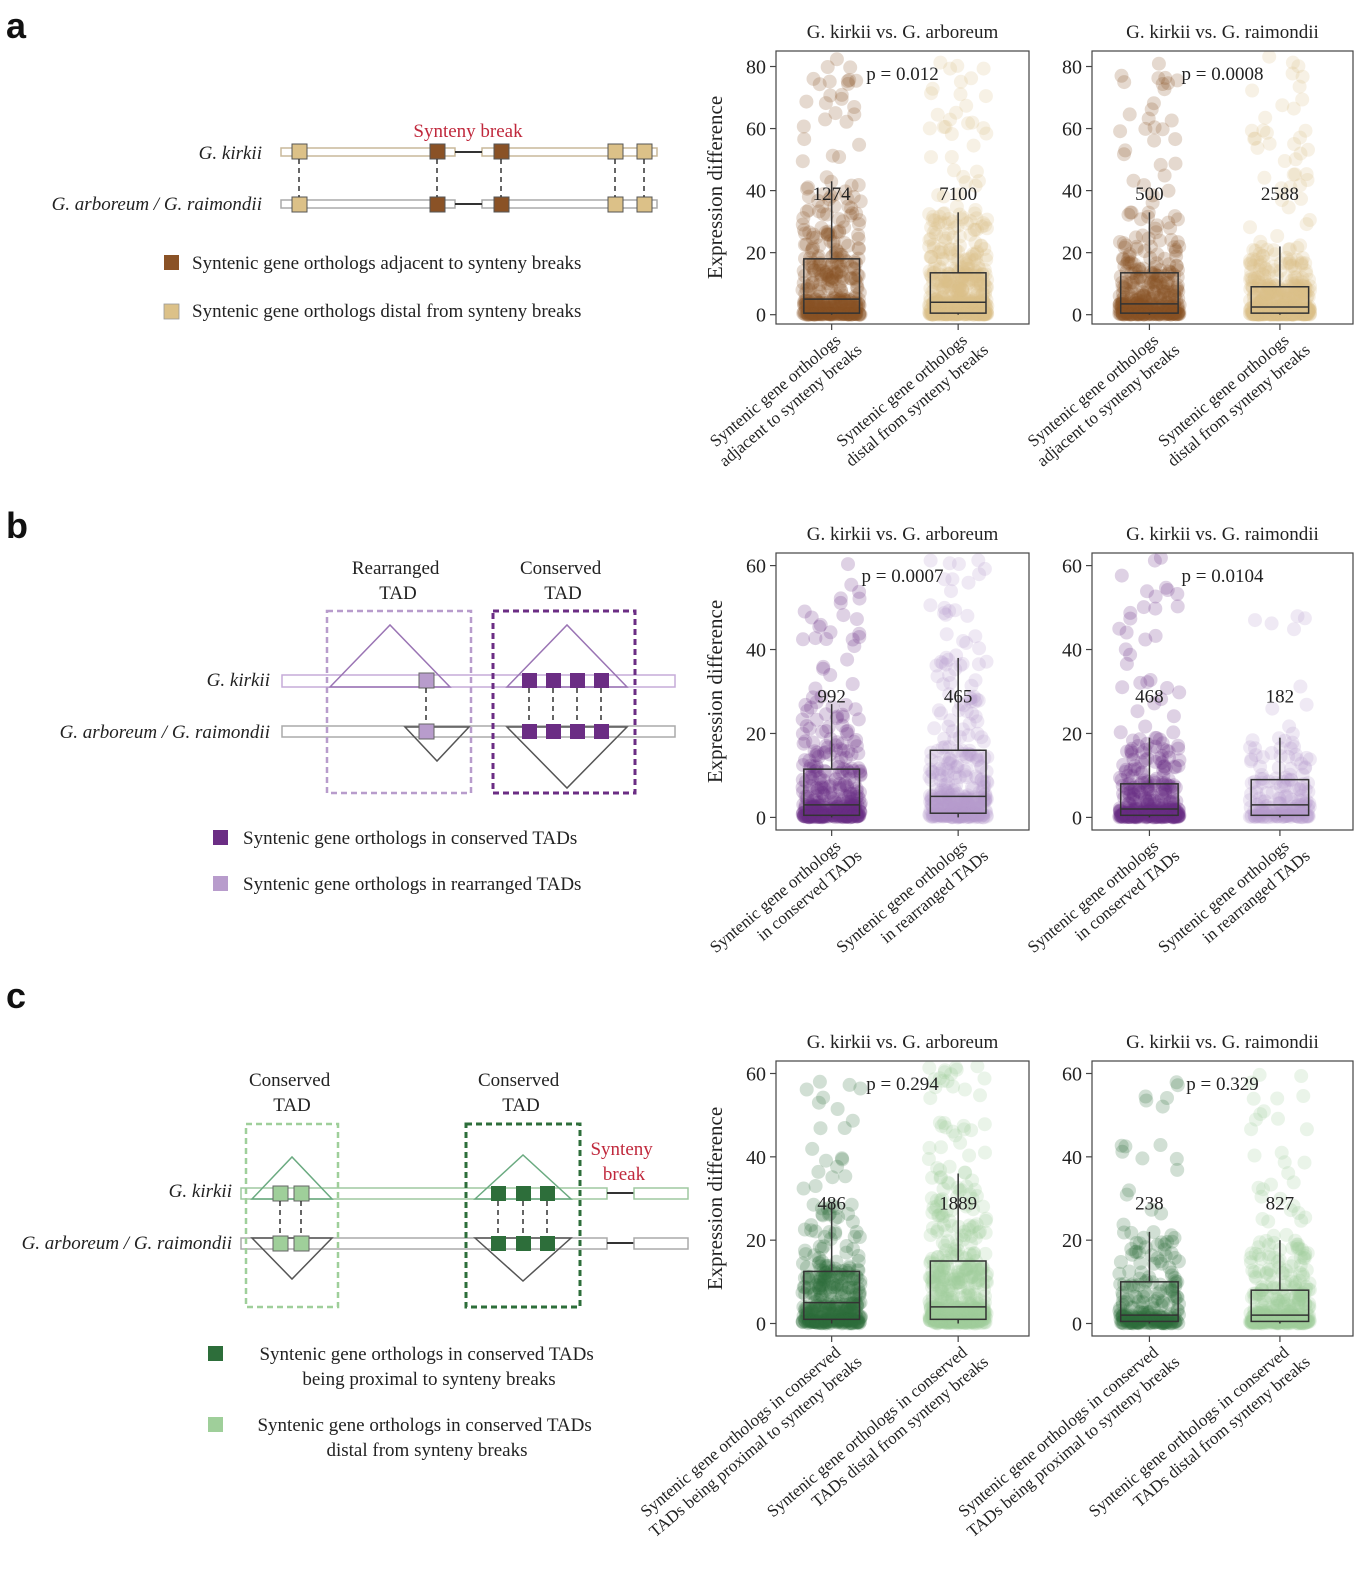 The width and height of the screenshot is (1362, 1596). Describe the element at coordinates (563, 581) in the screenshot. I see `conserved-tad-title-b: Conserved TAD` at that location.